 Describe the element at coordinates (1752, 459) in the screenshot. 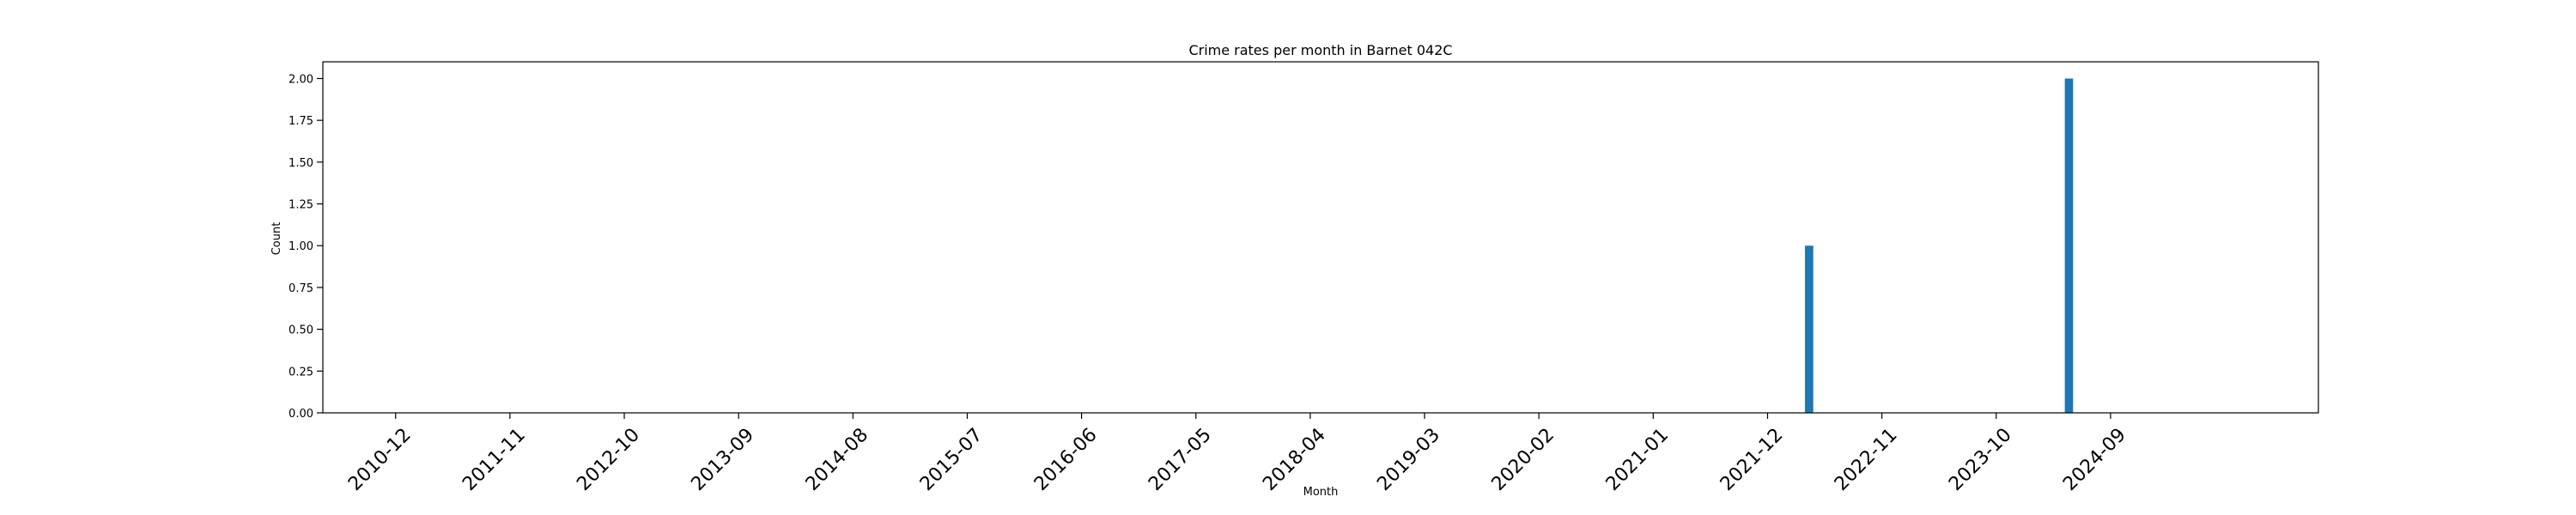

I see `x-tick-label: 2021-12` at that location.